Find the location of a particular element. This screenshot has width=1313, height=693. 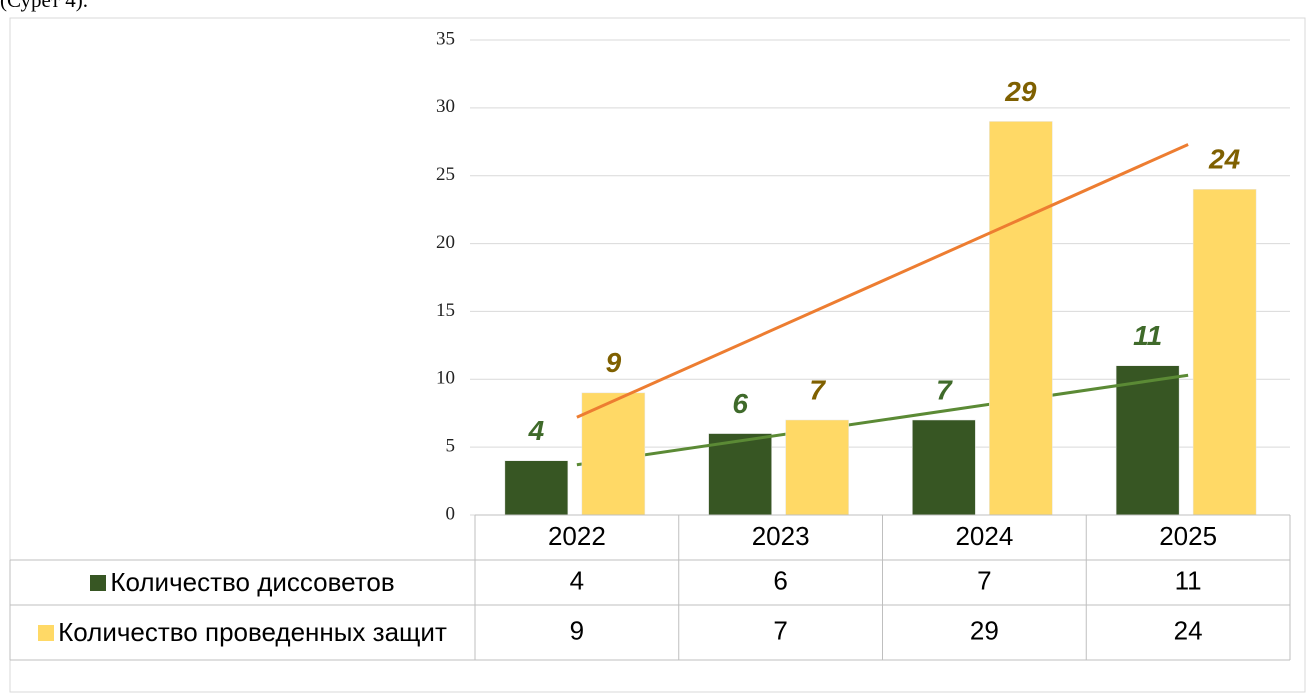

legend-entry: Количество диссоветов is located at coordinates (242, 582).